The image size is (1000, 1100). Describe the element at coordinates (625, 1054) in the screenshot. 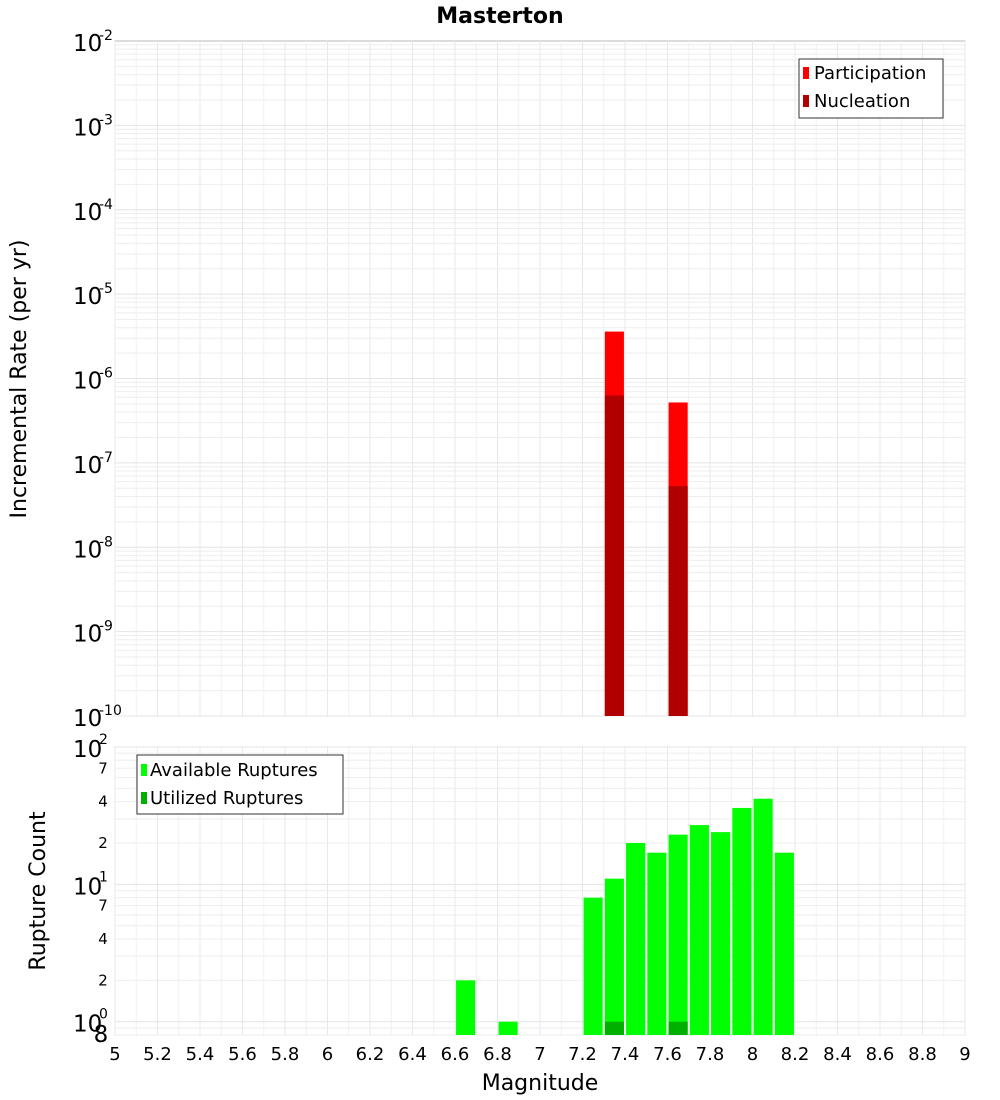

I see `x-tick-label: 7.4` at that location.